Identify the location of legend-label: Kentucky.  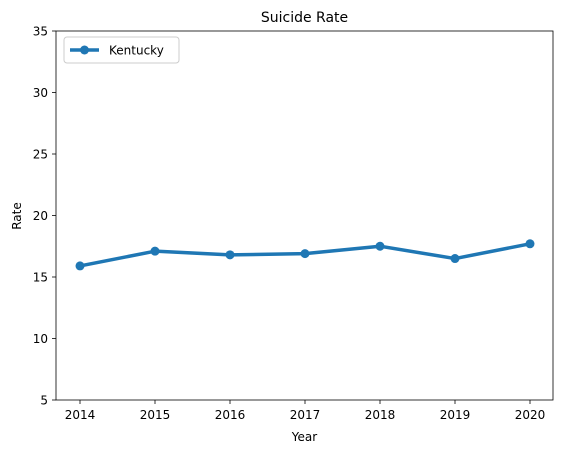
(136, 51).